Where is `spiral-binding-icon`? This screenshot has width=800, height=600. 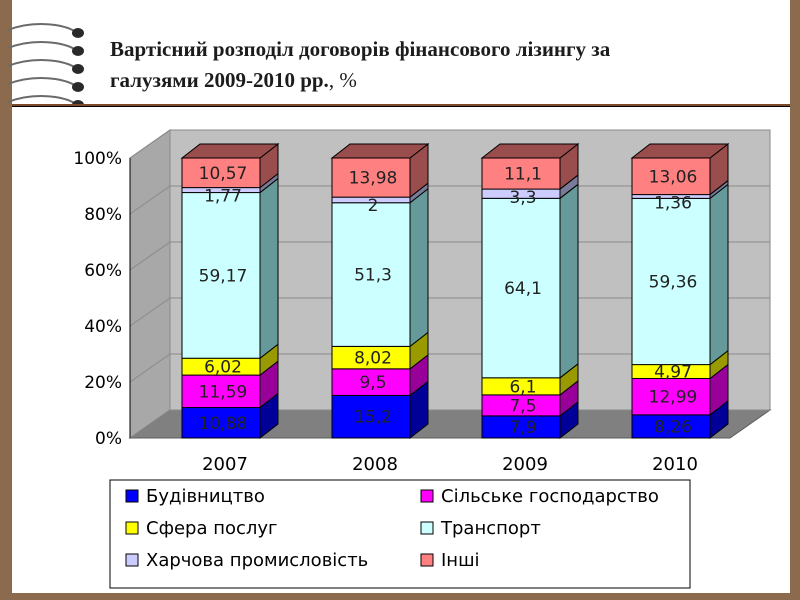 spiral-binding-icon is located at coordinates (45, 66).